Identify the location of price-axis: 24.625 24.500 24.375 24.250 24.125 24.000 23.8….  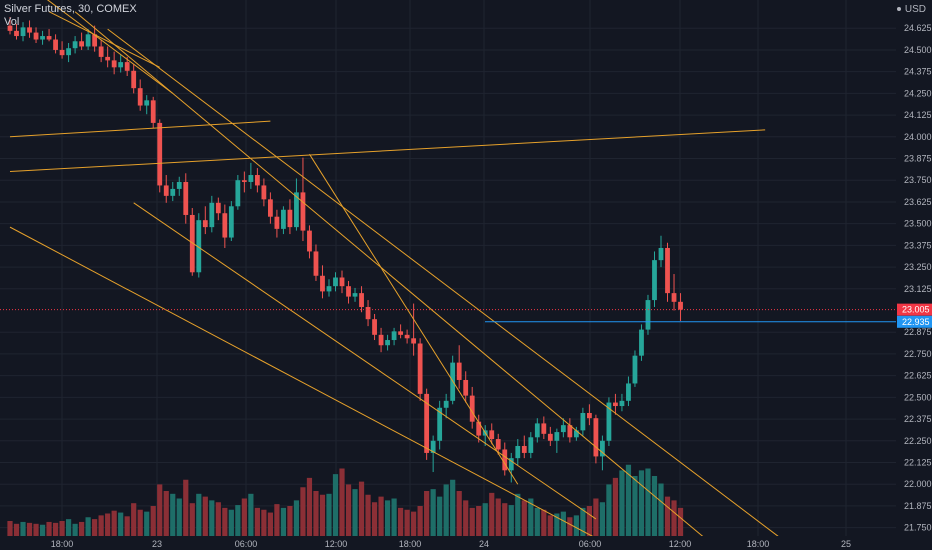
(914, 278).